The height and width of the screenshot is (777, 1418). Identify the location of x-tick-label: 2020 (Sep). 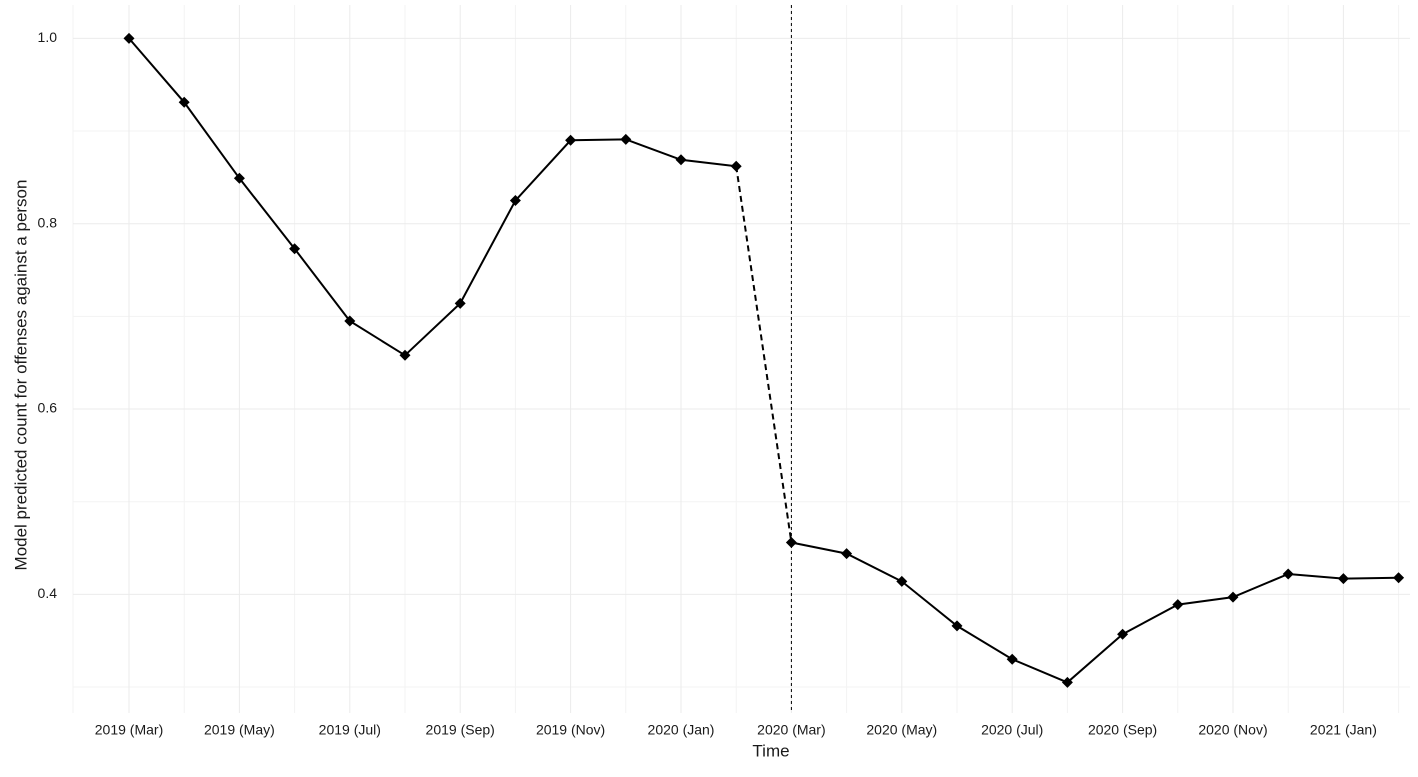
(1122, 730).